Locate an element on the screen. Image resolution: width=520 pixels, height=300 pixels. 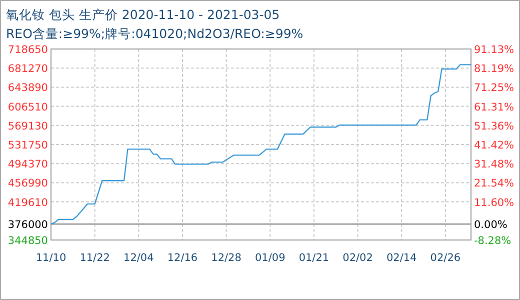
x-tick-label: 11/22 is located at coordinates (95, 258).